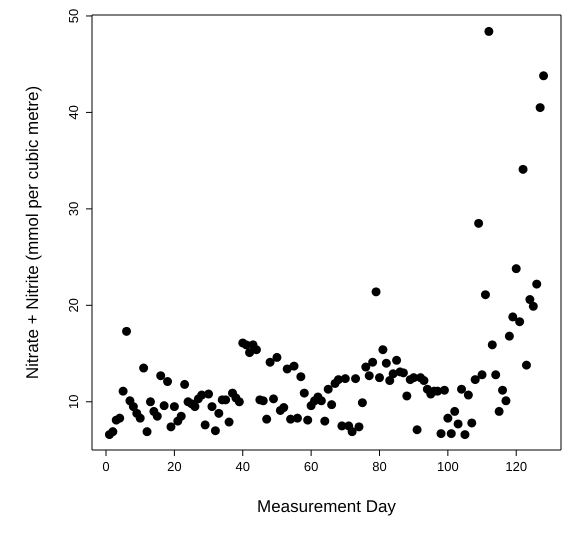  Describe the element at coordinates (73, 209) in the screenshot. I see `y-tick-label: 30` at that location.